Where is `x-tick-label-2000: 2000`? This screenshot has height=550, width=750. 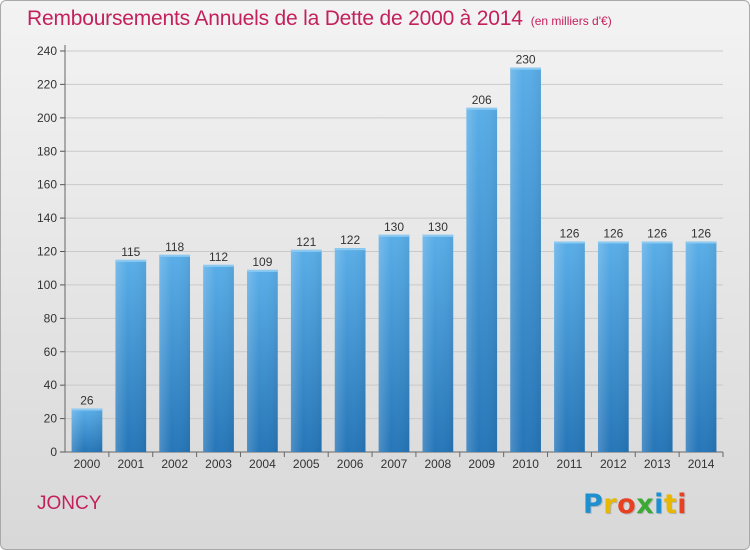
x-tick-label-2000: 2000 is located at coordinates (87, 464).